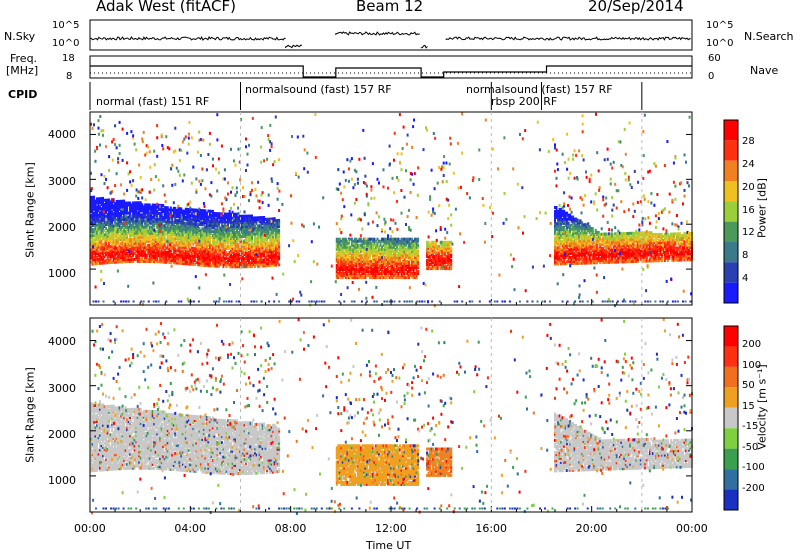  Describe the element at coordinates (769, 36) in the screenshot. I see `nsearch-label: N.Search` at that location.